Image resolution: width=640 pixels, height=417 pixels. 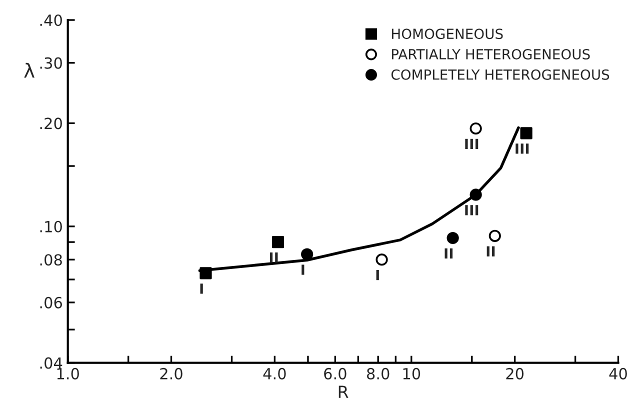 What do you see at coordinates (51, 20) in the screenshot?
I see `y-tick-label: .40` at bounding box center [51, 20].